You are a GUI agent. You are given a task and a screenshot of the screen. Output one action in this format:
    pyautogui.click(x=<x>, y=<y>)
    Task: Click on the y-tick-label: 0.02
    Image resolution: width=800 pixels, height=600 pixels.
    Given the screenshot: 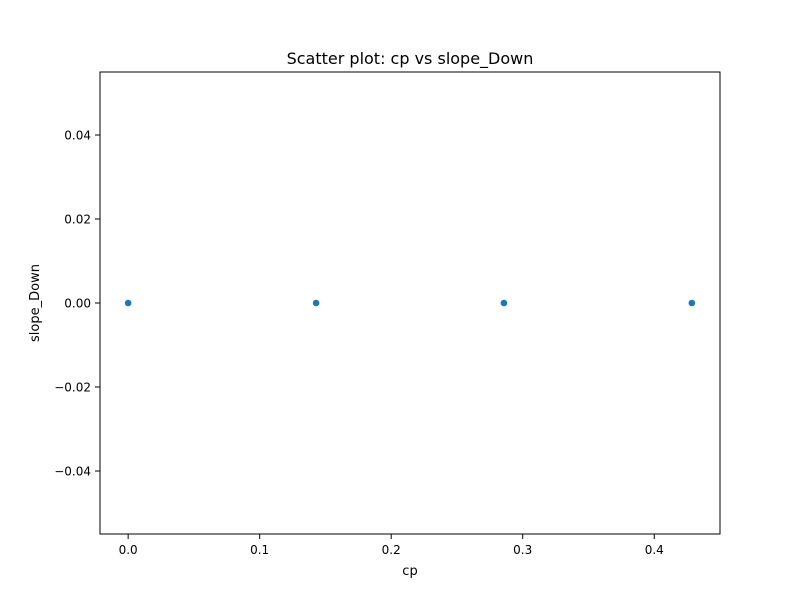 What is the action you would take?
    pyautogui.click(x=77, y=220)
    